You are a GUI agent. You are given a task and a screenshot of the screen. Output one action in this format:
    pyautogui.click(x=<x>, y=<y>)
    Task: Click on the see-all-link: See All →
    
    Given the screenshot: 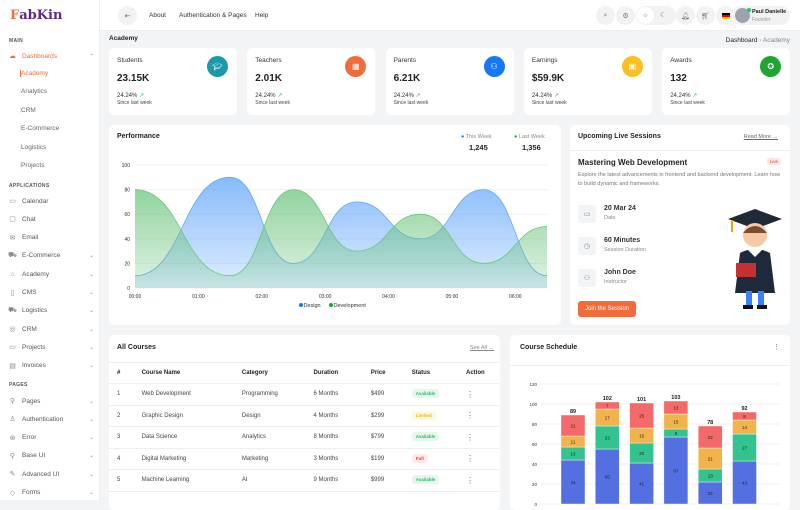 What is the action you would take?
    pyautogui.click(x=481, y=348)
    